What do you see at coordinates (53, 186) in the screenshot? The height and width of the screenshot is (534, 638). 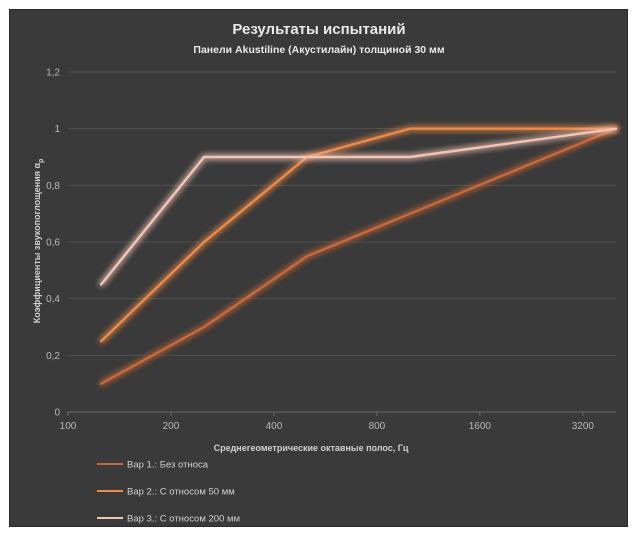 I see `y-tick-label: 0,8` at bounding box center [53, 186].